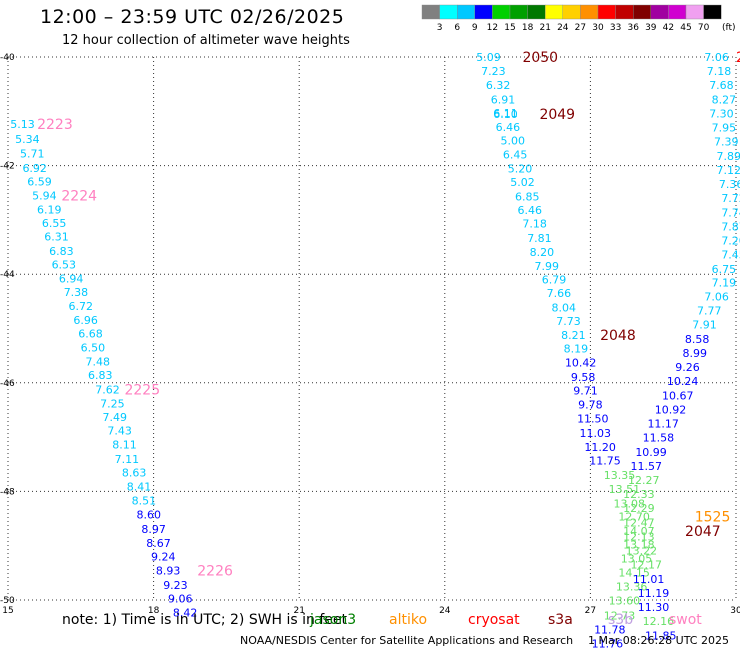 Image resolution: width=740 pixels, height=650 pixels. Describe the element at coordinates (185, 612) in the screenshot. I see `data-point-label: 8.42` at that location.